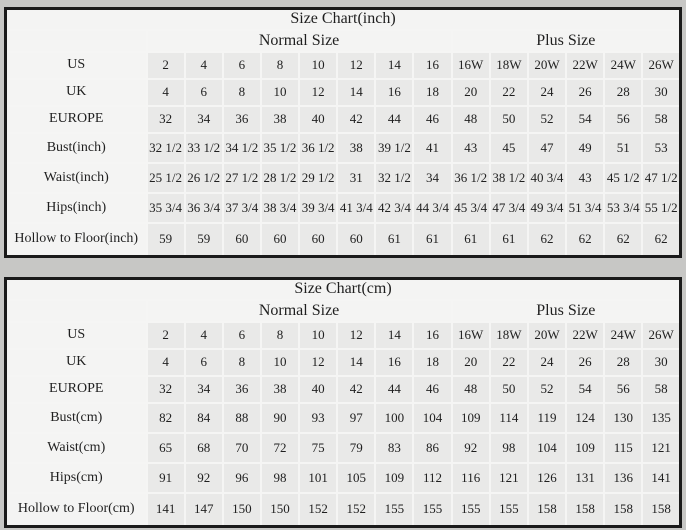 The width and height of the screenshot is (686, 530). What do you see at coordinates (508, 417) in the screenshot?
I see `data-cell: 114` at bounding box center [508, 417].